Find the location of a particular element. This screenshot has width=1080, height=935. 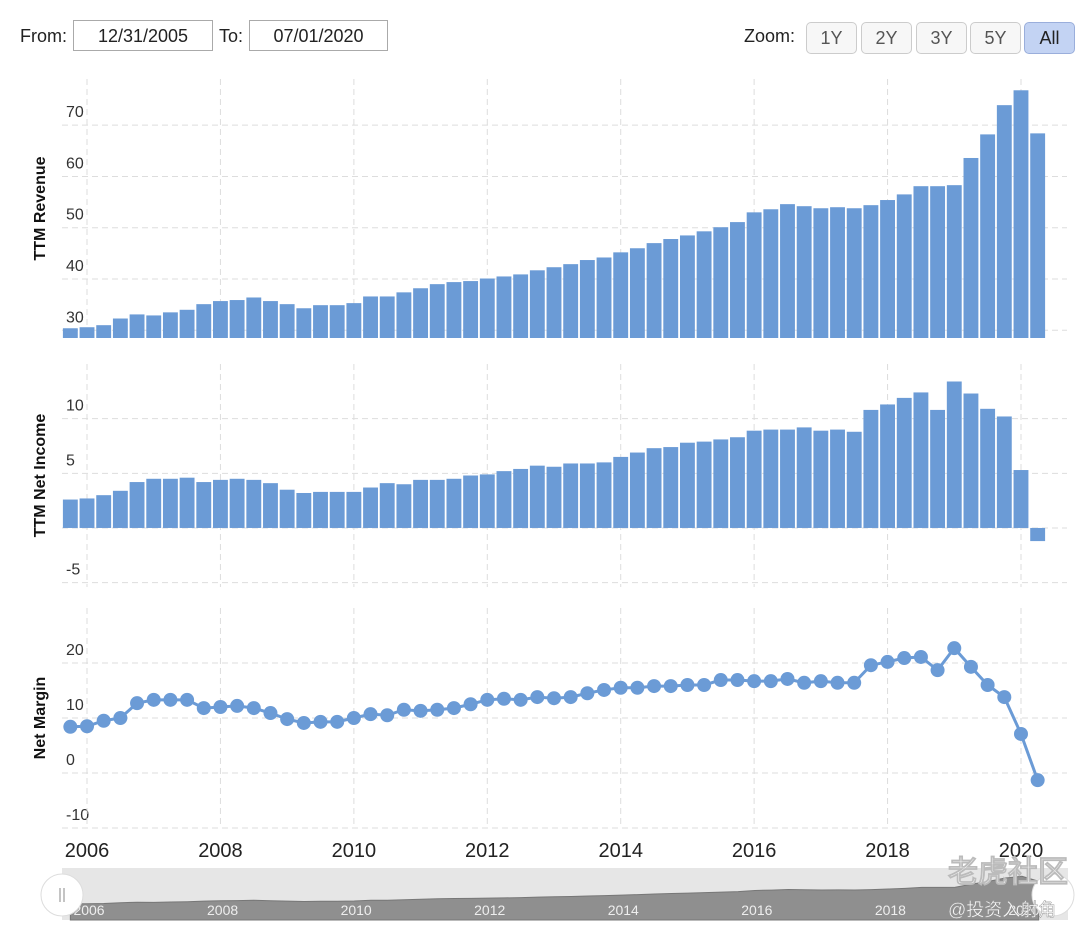

y-axis-title: TTM Revenue is located at coordinates (40, 208).